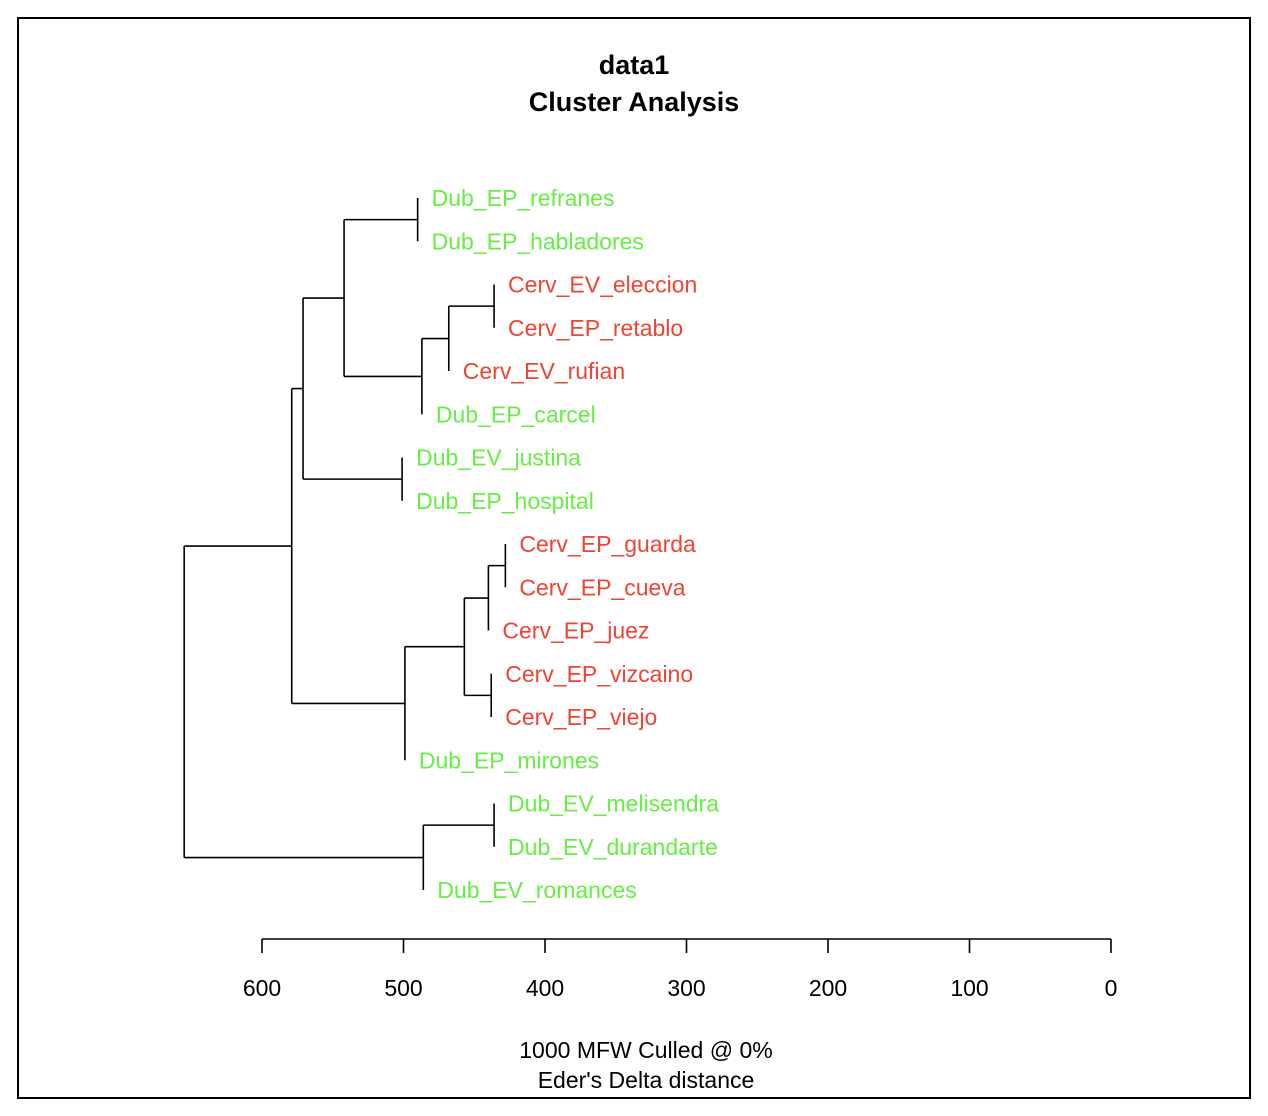 The height and width of the screenshot is (1116, 1268). Describe the element at coordinates (828, 988) in the screenshot. I see `x-axis-tick-label: 200` at that location.